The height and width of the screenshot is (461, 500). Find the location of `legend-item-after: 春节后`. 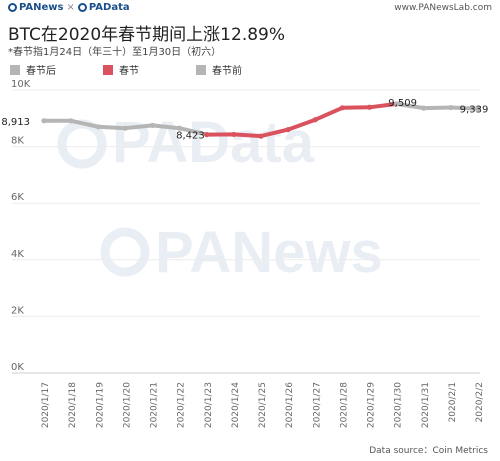

legend-item-after: 春节后 is located at coordinates (33, 69).